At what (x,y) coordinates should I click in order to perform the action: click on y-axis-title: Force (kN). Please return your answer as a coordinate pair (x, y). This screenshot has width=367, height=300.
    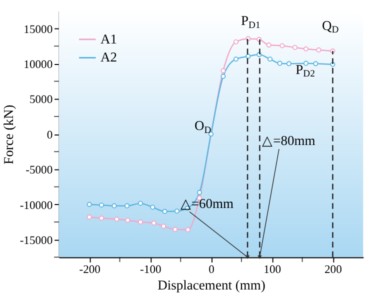
    Looking at the image, I should click on (8, 134).